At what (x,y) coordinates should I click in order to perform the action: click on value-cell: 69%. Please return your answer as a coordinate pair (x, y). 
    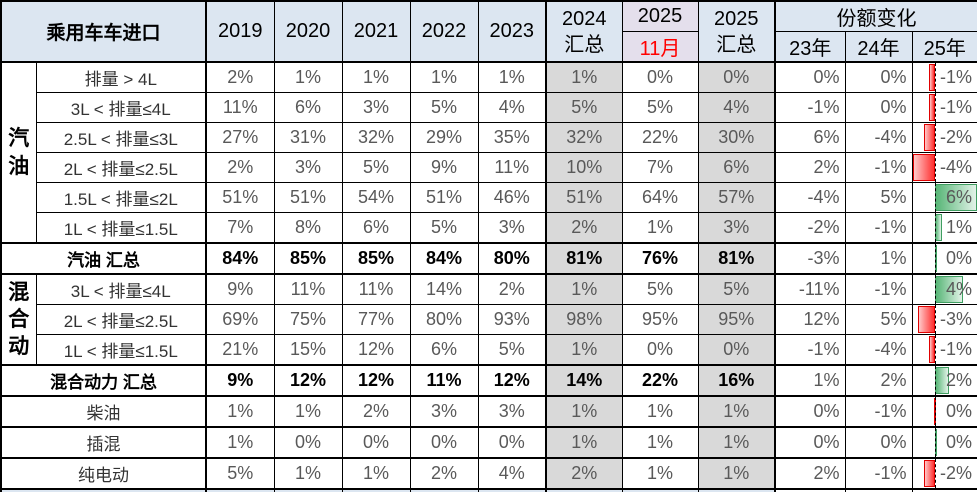
    Looking at the image, I should click on (240, 319).